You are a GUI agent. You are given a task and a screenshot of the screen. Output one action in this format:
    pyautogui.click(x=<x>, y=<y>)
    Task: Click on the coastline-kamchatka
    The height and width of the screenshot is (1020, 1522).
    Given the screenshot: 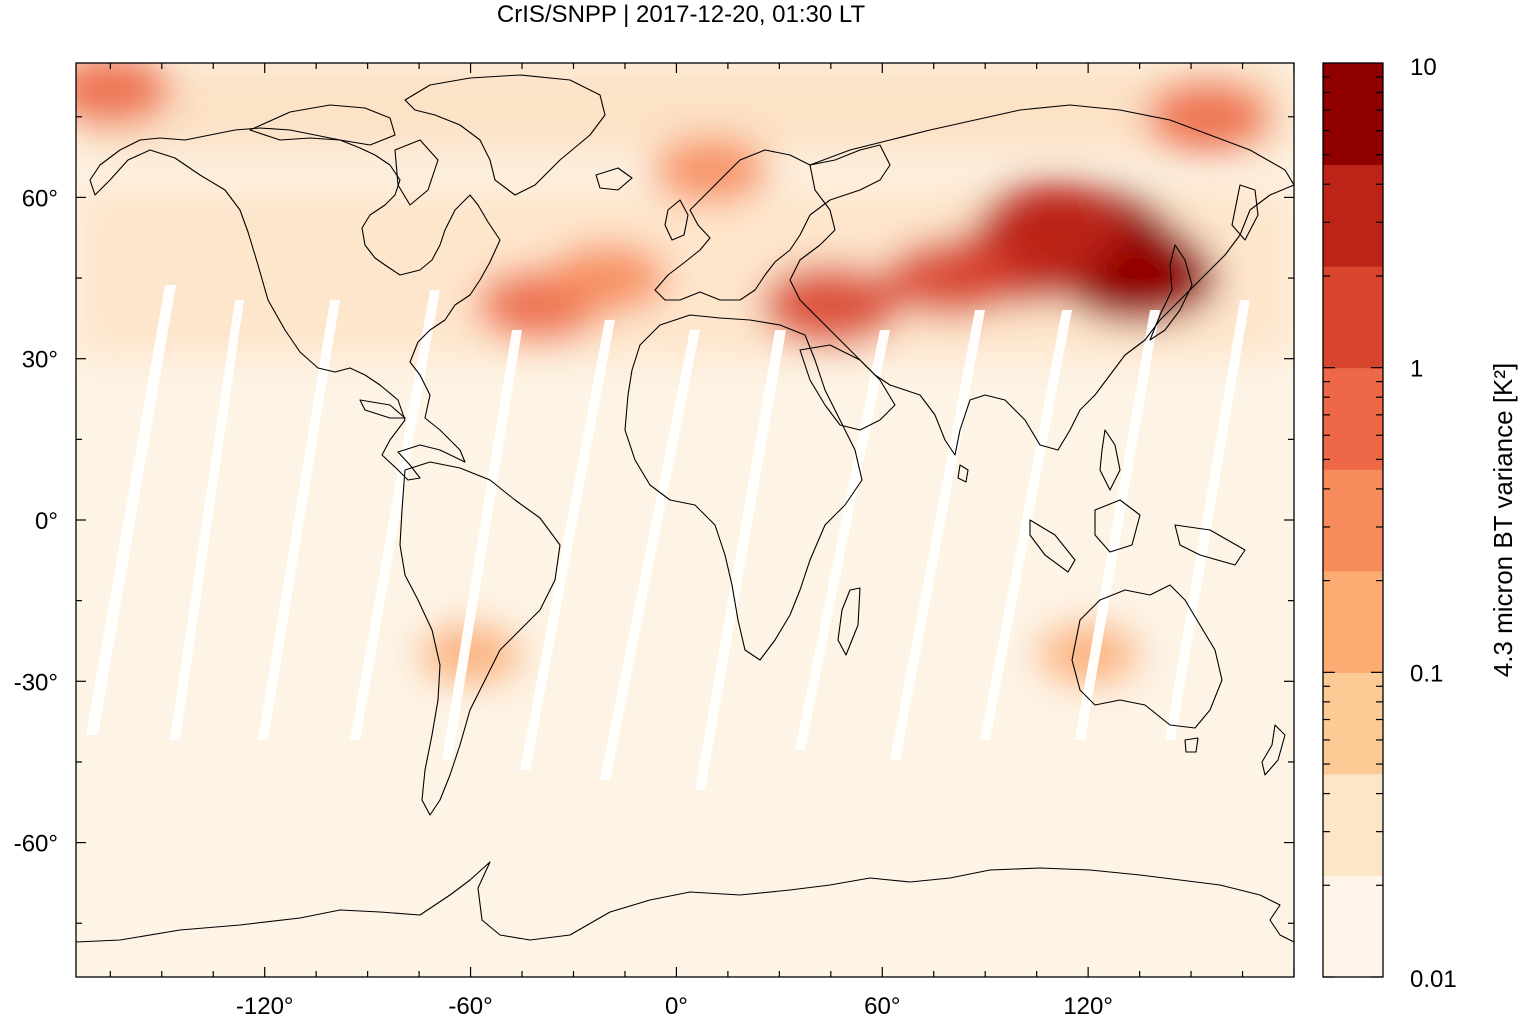 What is the action you would take?
    pyautogui.click(x=1245, y=212)
    